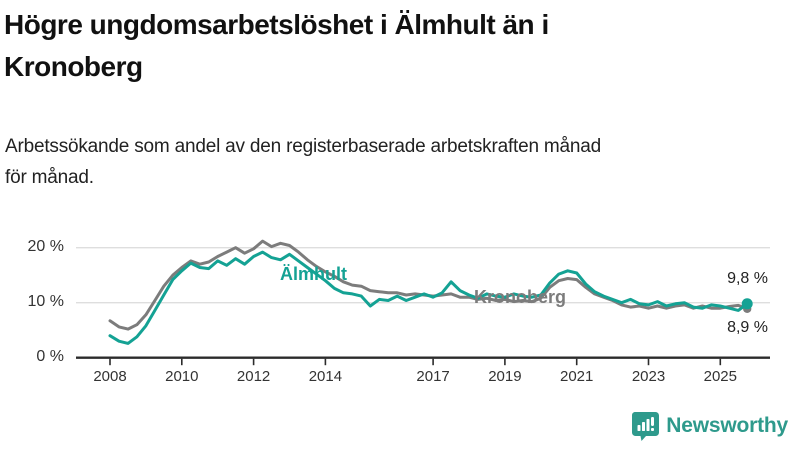 The width and height of the screenshot is (800, 450). What do you see at coordinates (313, 274) in the screenshot?
I see `series-label-almhult: Älmhult` at bounding box center [313, 274].